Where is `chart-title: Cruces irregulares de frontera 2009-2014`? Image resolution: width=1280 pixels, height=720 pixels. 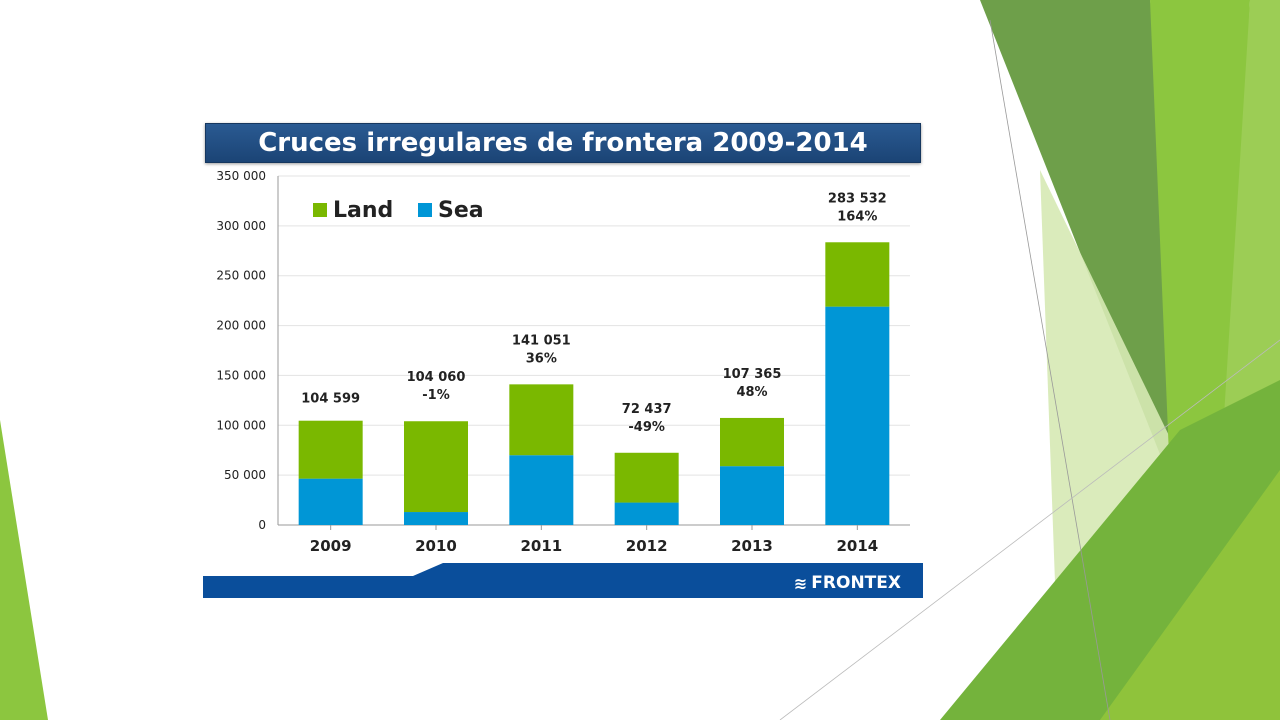
chart-title: Cruces irregulares de frontera 2009-2014 is located at coordinates (563, 143).